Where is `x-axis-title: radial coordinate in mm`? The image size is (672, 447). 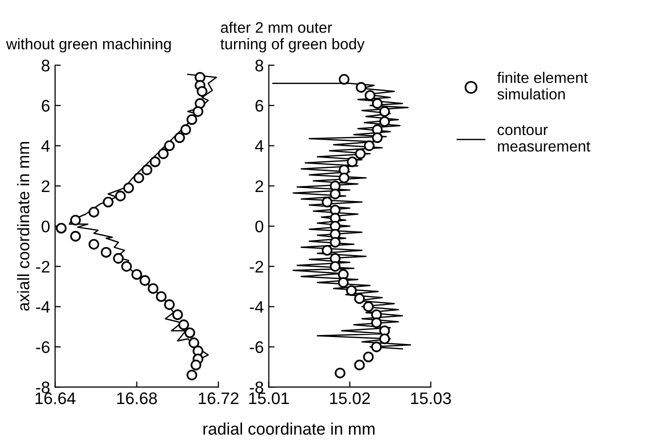
x-axis-title: radial coordinate in mm is located at coordinates (288, 428).